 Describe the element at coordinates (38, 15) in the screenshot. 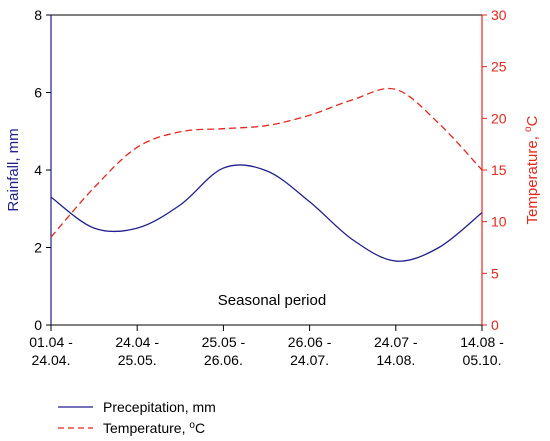

I see `left-tick-label: 8` at that location.